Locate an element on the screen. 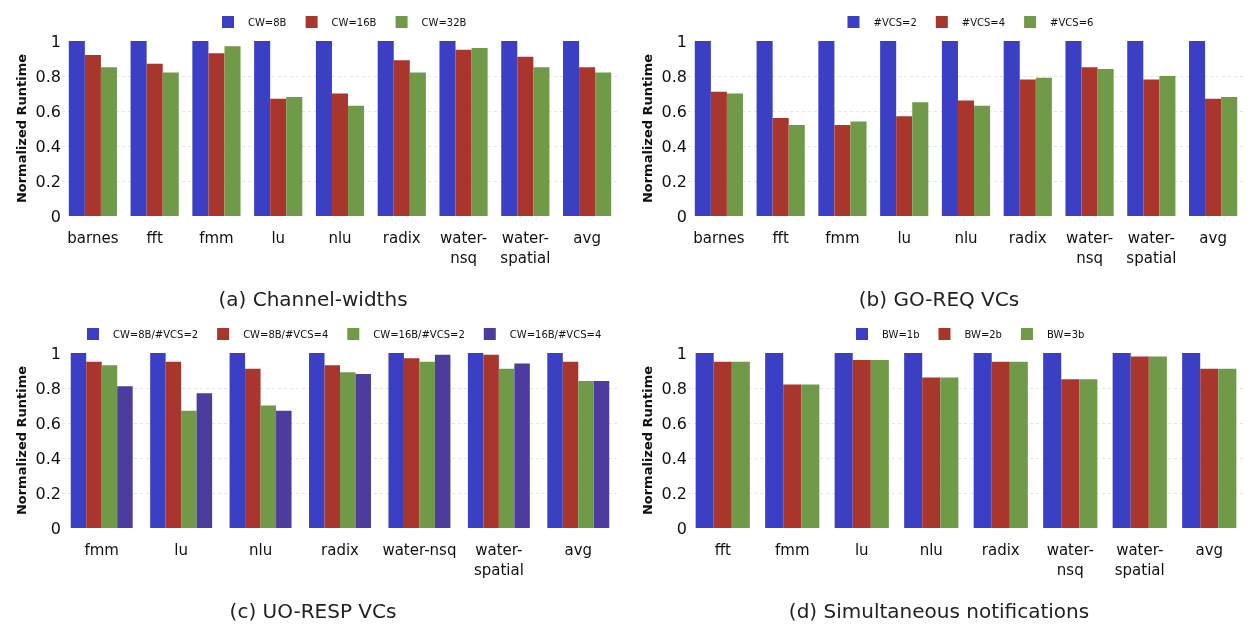 The width and height of the screenshot is (1252, 624). legend-label: BW=2b is located at coordinates (983, 334).